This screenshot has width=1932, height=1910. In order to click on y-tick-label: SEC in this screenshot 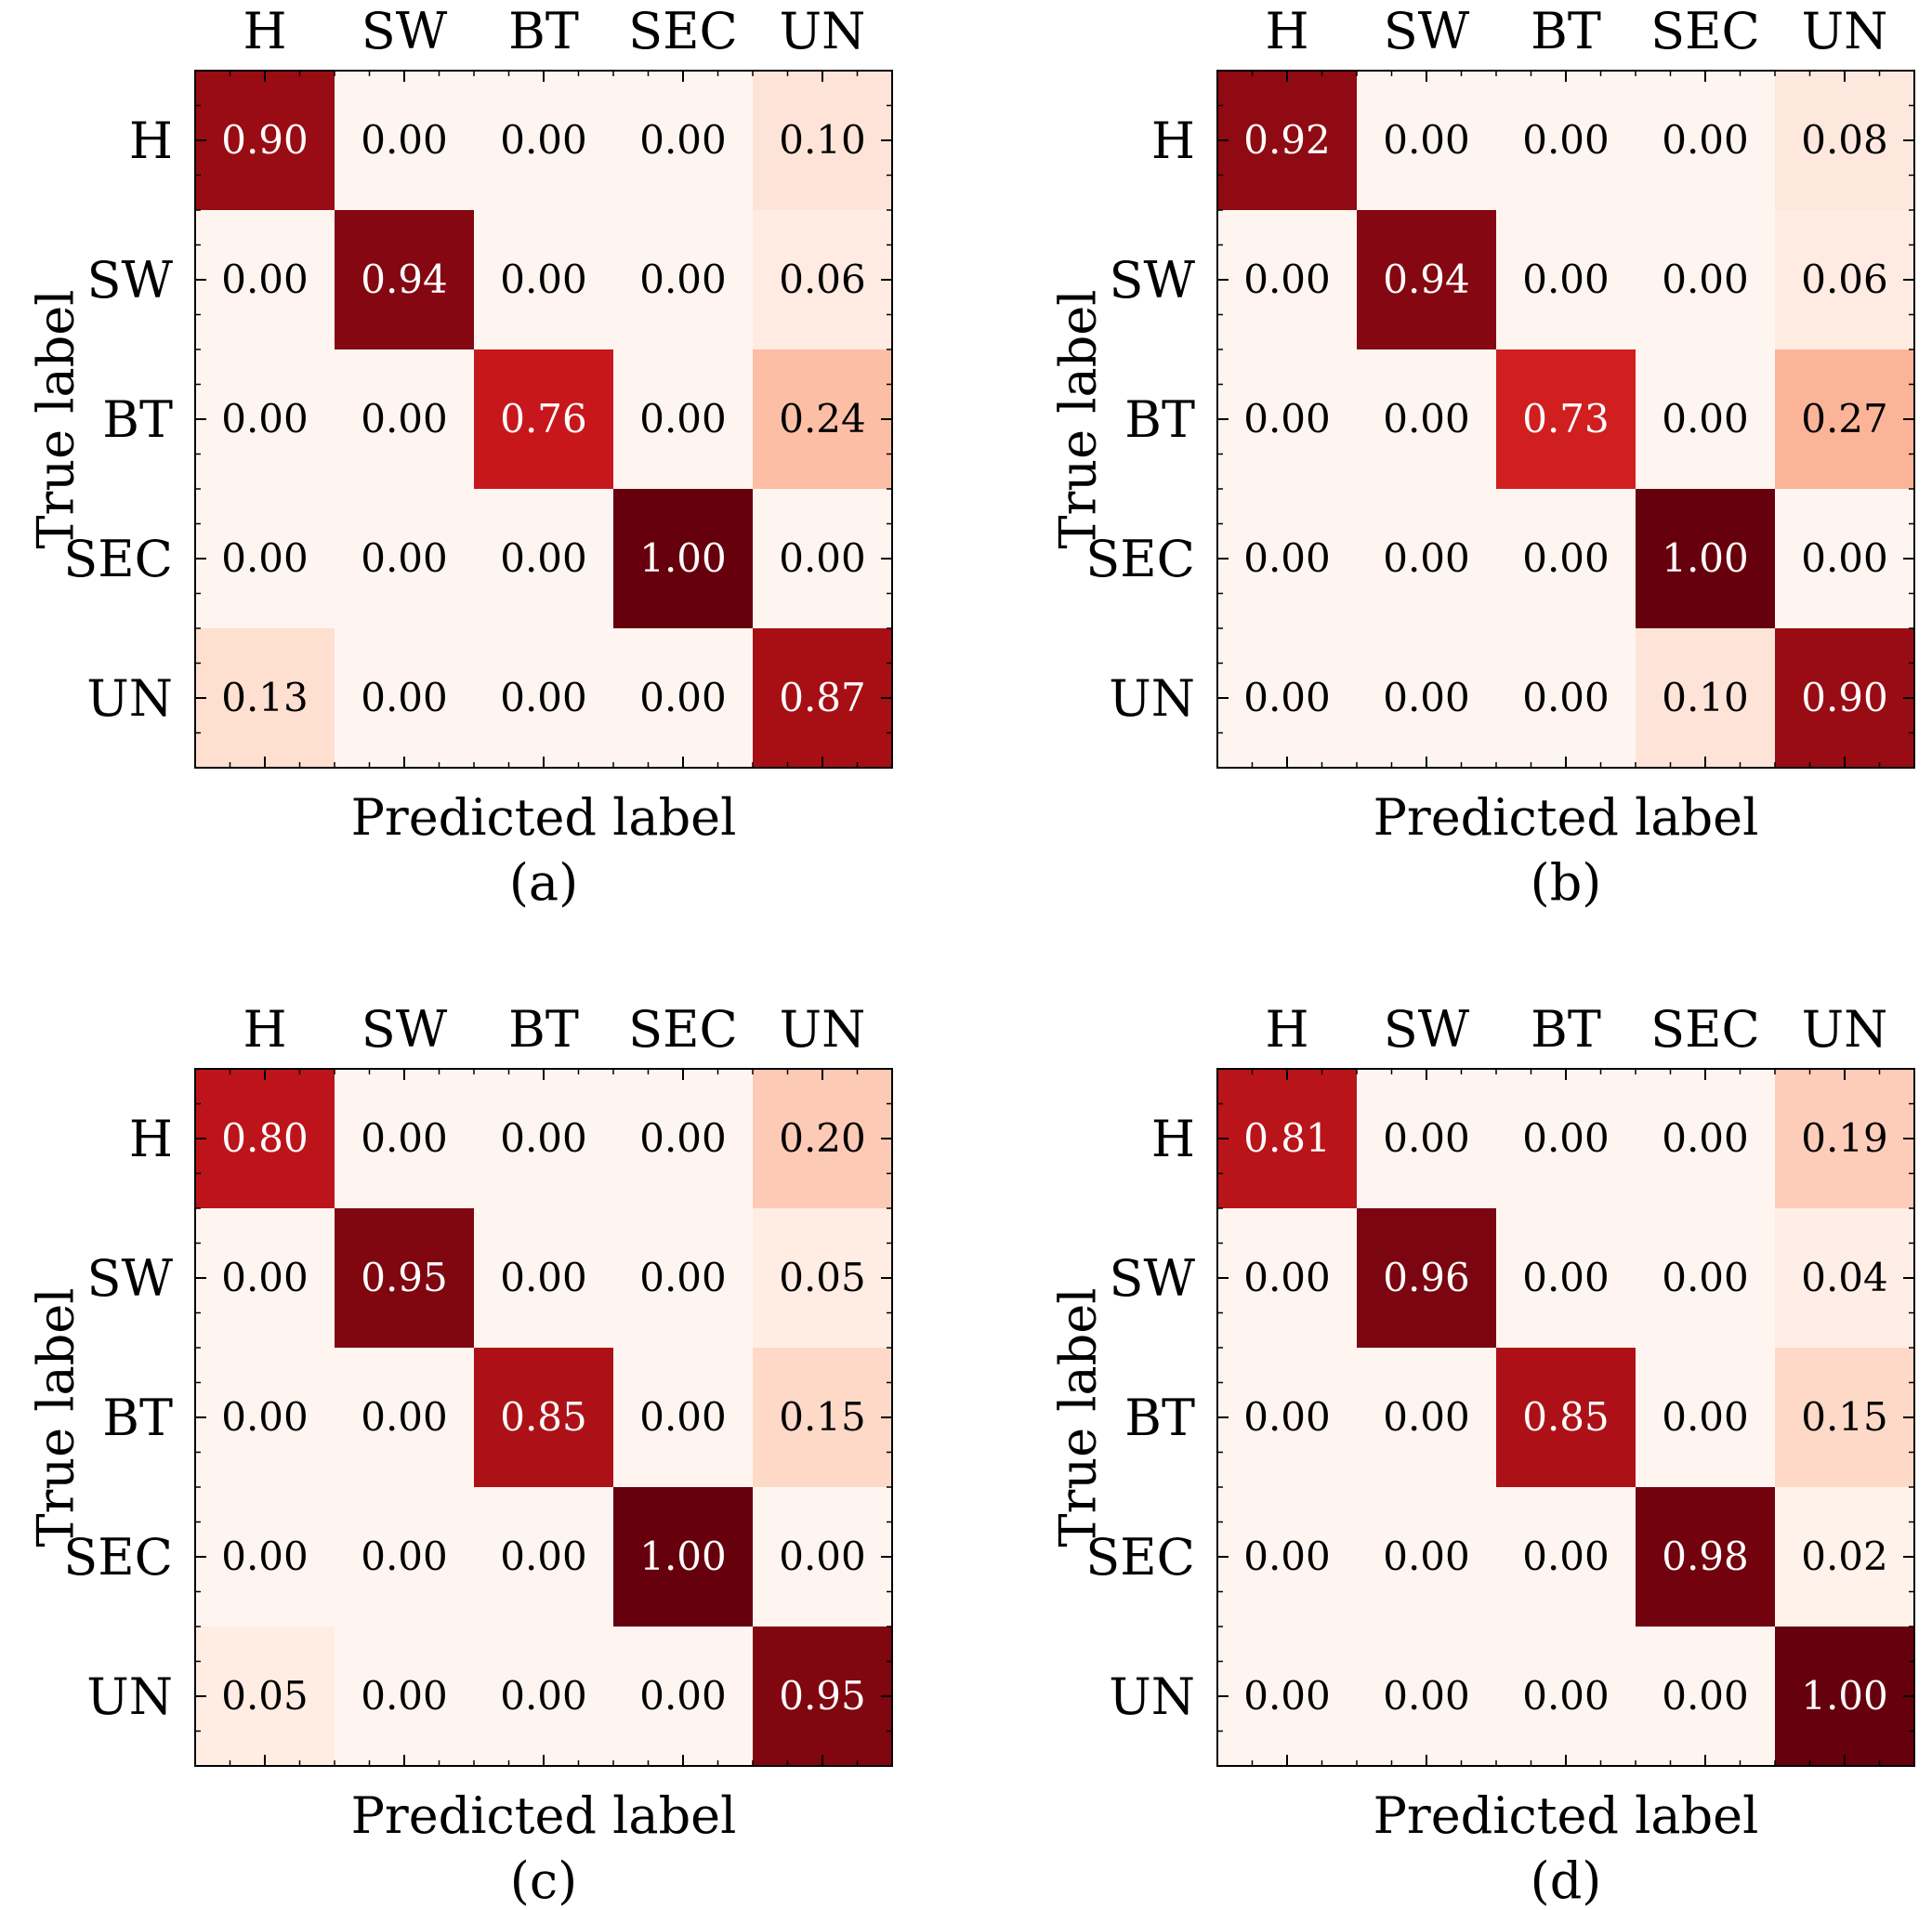, I will do `click(118, 1557)`.